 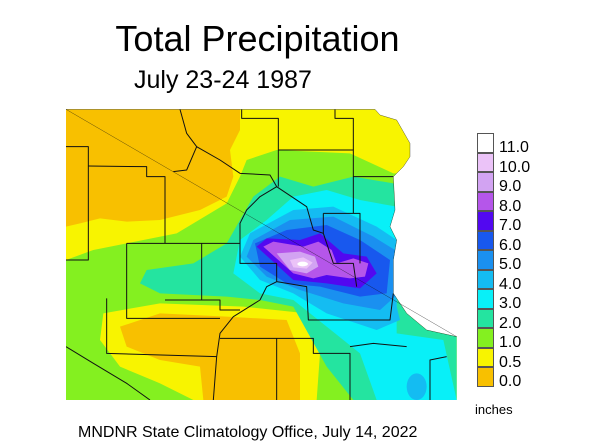 What do you see at coordinates (510, 362) in the screenshot?
I see `legend-label: 0.5` at bounding box center [510, 362].